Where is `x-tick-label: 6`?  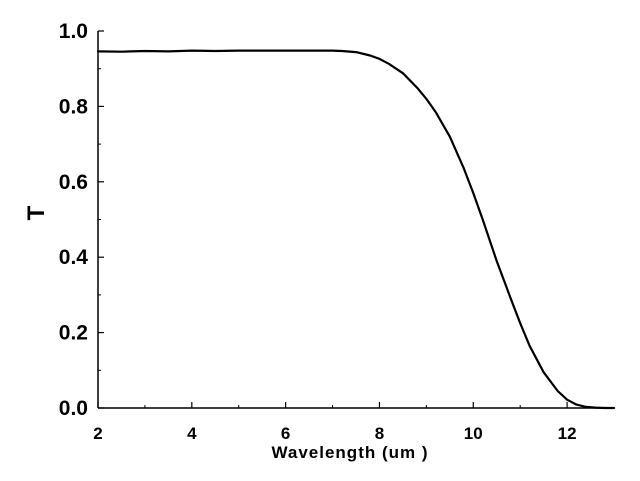 x-tick-label: 6 is located at coordinates (285, 433).